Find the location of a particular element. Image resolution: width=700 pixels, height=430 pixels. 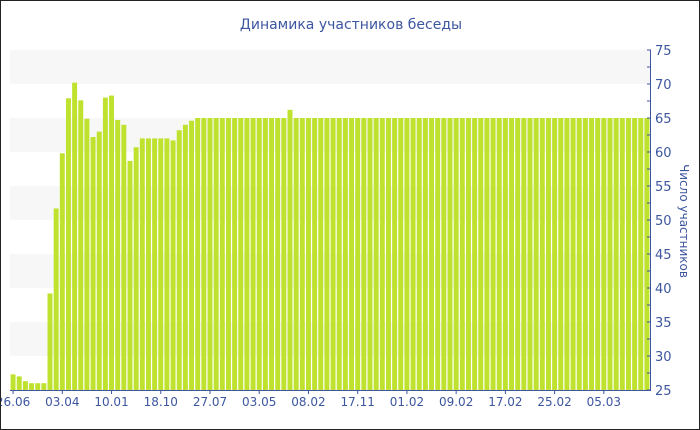

grid-band is located at coordinates (330, 67).